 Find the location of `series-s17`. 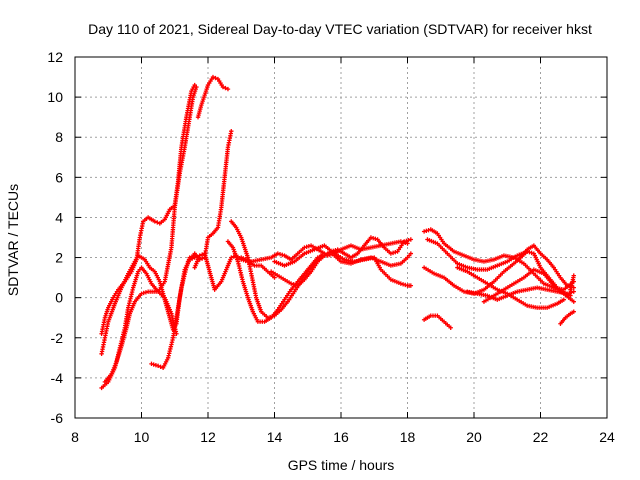

series-s17 is located at coordinates (499, 267).